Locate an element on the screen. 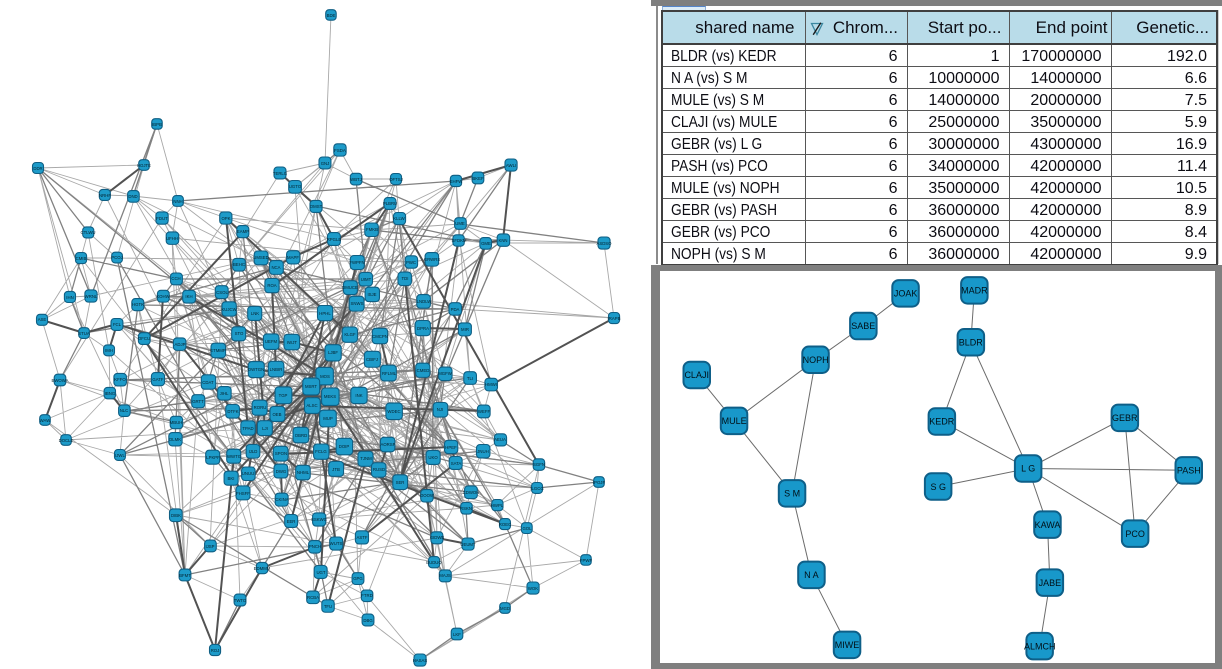 This screenshot has width=1222, height=669. svg-text: JTB is located at coordinates (336, 469).